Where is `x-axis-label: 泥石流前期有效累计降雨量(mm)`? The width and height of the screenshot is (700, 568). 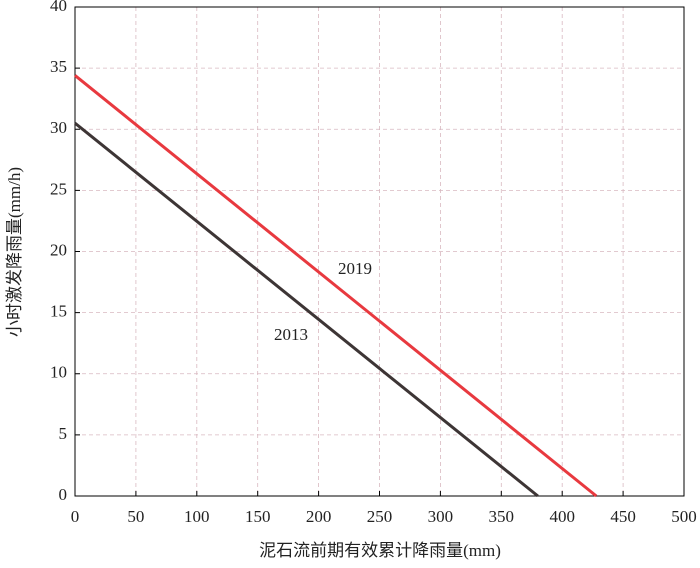
x-axis-label: 泥石流前期有效累计降雨量(mm) is located at coordinates (380, 550).